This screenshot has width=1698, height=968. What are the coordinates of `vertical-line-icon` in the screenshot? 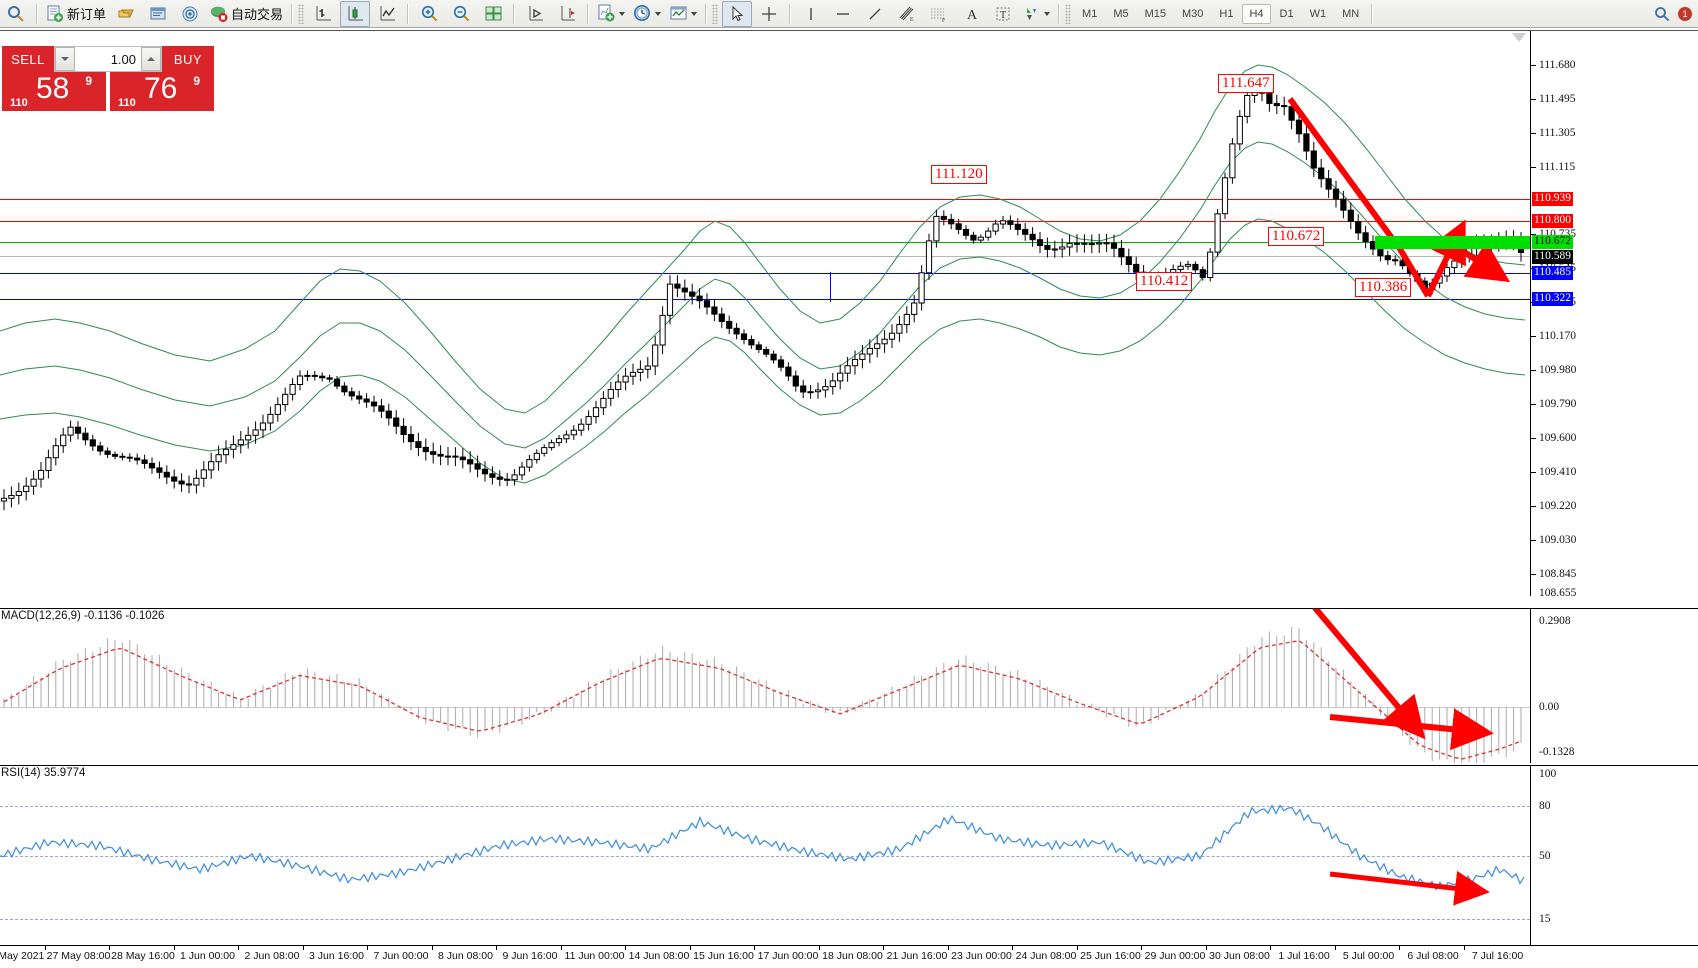 It's located at (811, 14).